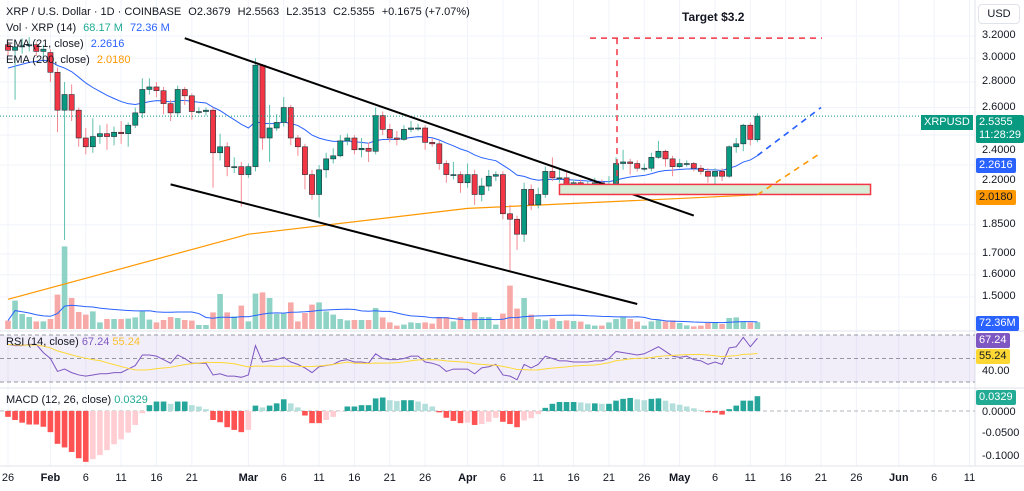 This screenshot has height=491, width=1024. What do you see at coordinates (42, 342) in the screenshot?
I see `rsi-label: RSI (14, close)` at bounding box center [42, 342].